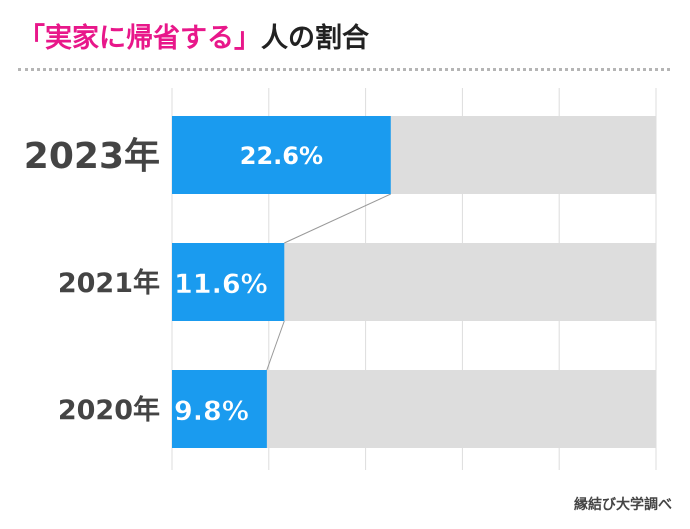 This screenshot has width=690, height=529. I want to click on bar-value-label: 9.8%, so click(211, 411).